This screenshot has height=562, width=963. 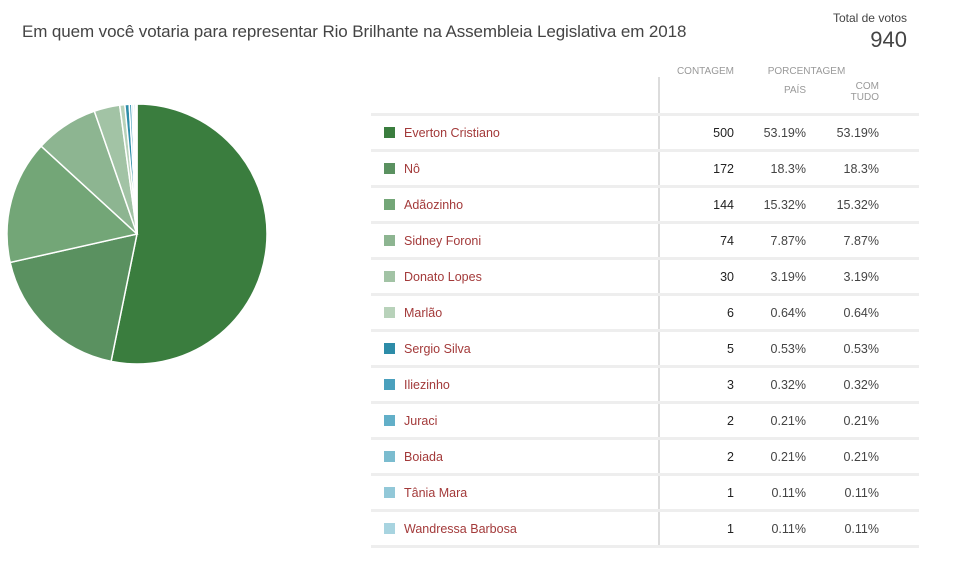 I want to click on percentage-country: 3.19%, so click(x=770, y=276).